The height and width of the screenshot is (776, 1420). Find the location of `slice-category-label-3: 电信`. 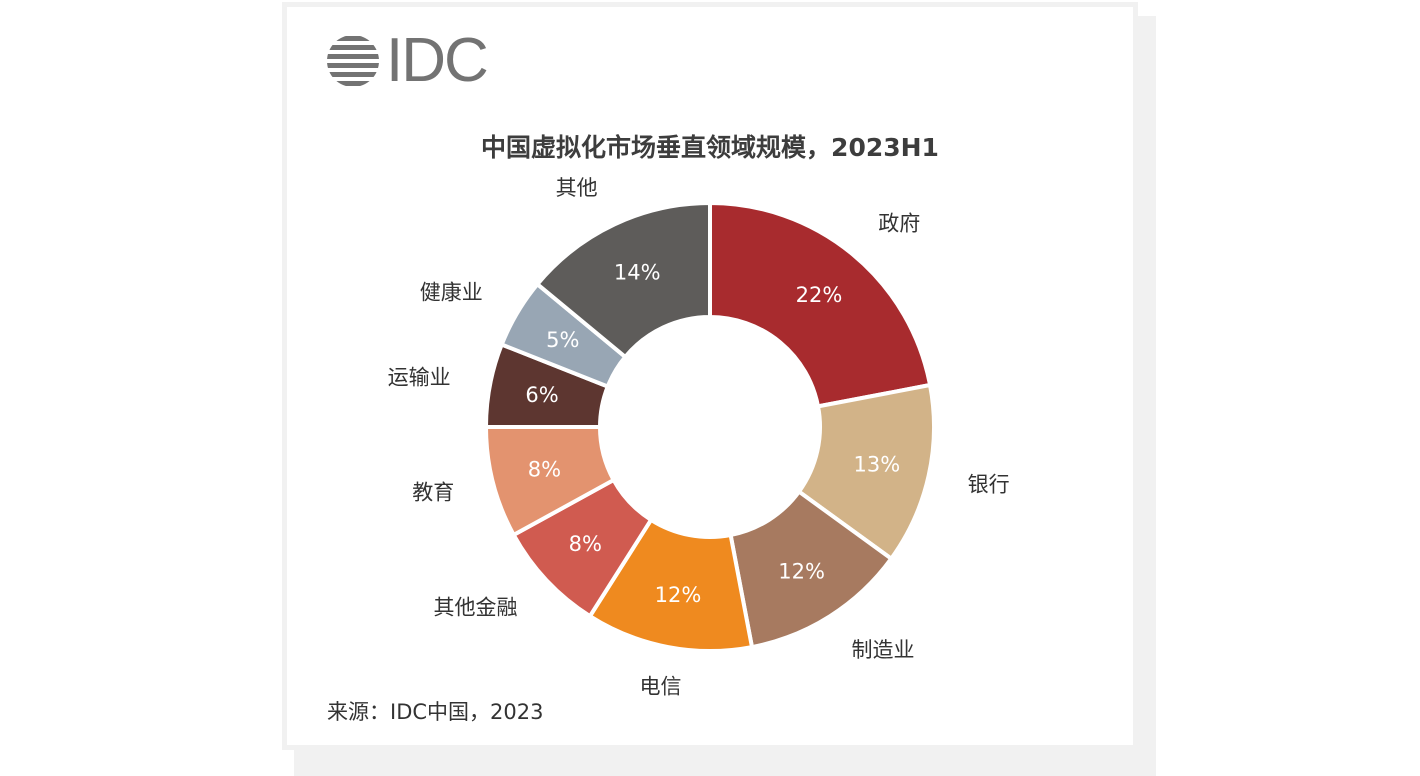

slice-category-label-3: 电信 is located at coordinates (661, 686).